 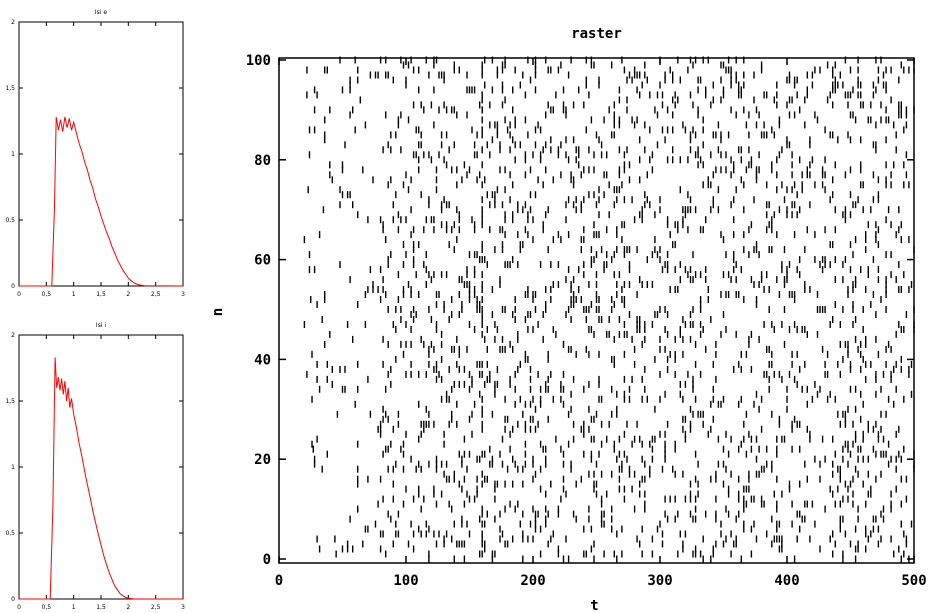 I want to click on isi-i-x-tick-label: 3, so click(x=183, y=607).